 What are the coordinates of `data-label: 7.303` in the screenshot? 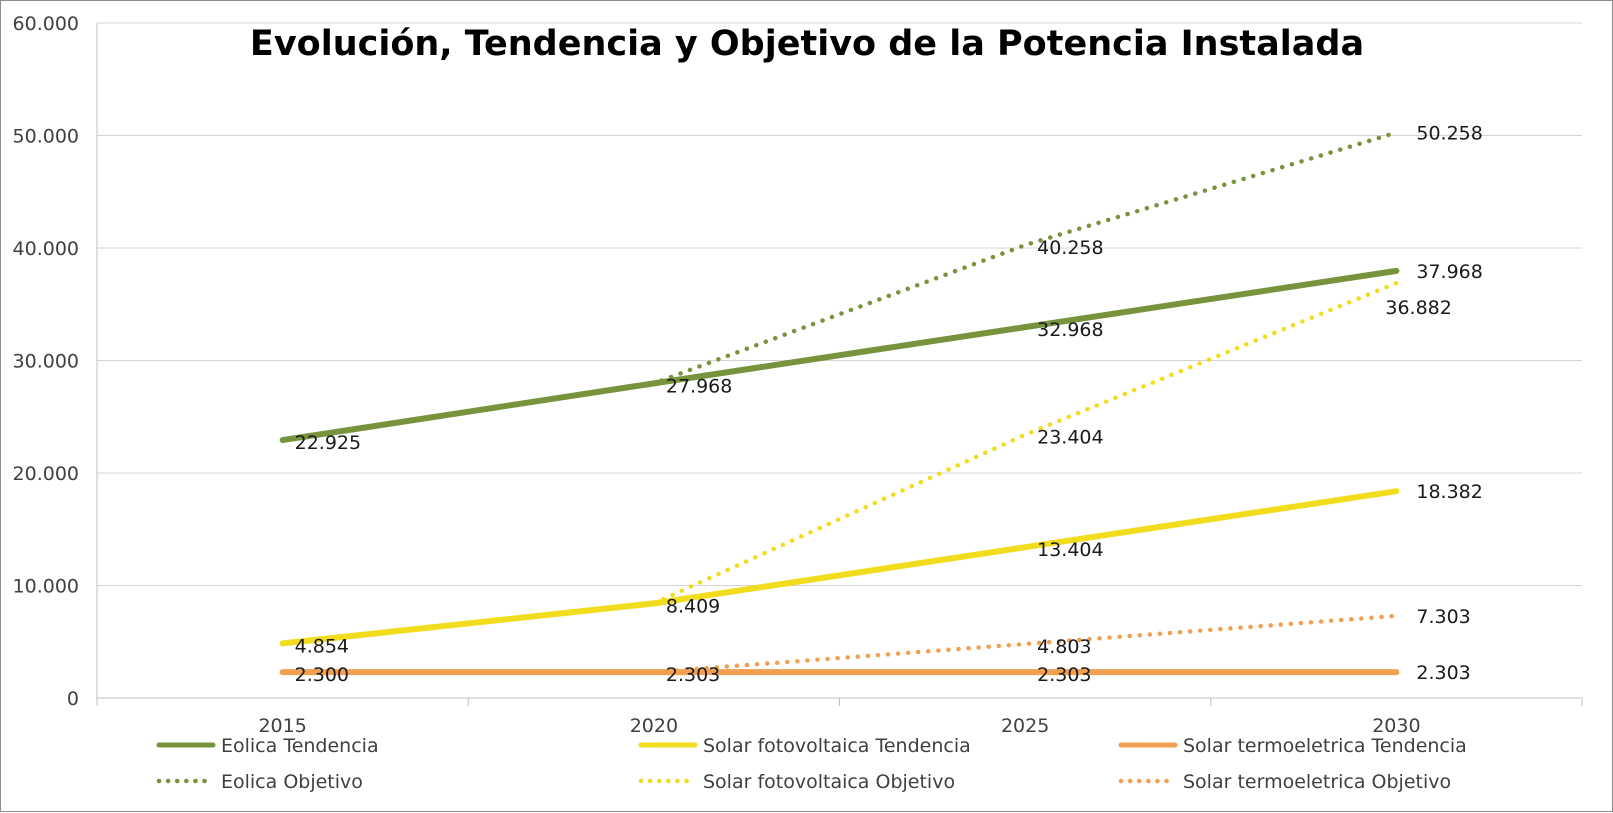 It's located at (1443, 617).